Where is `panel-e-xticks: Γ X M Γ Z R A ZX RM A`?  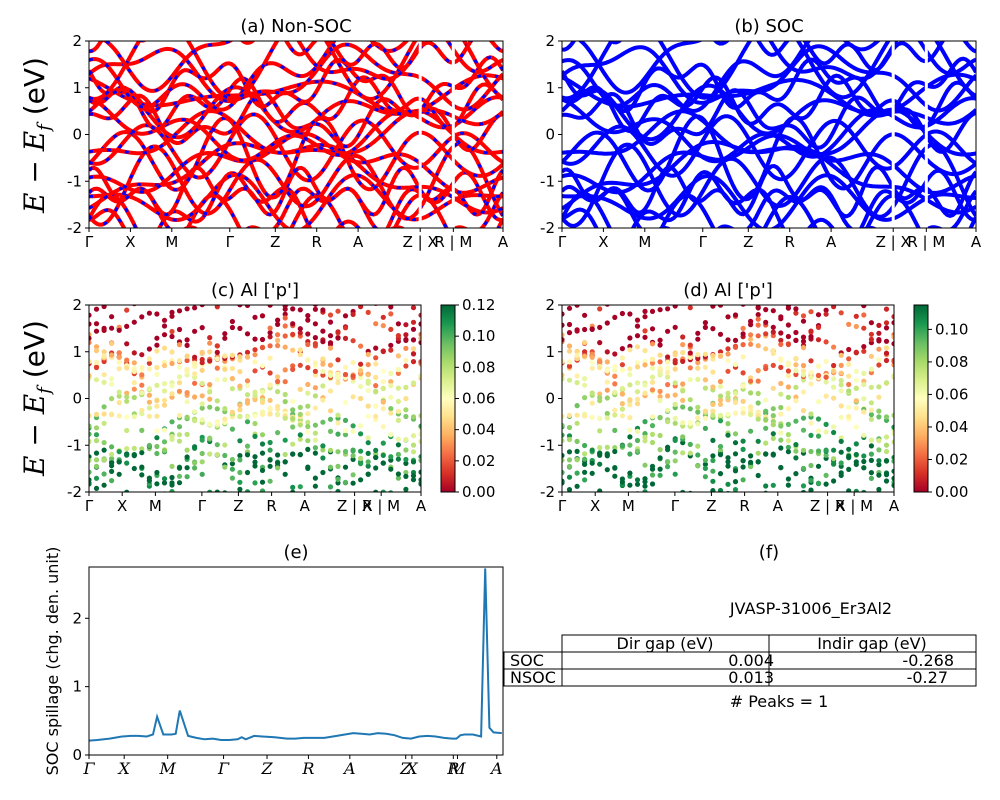
panel-e-xticks: Γ X M Γ Z R A ZX RM A is located at coordinates (292, 766).